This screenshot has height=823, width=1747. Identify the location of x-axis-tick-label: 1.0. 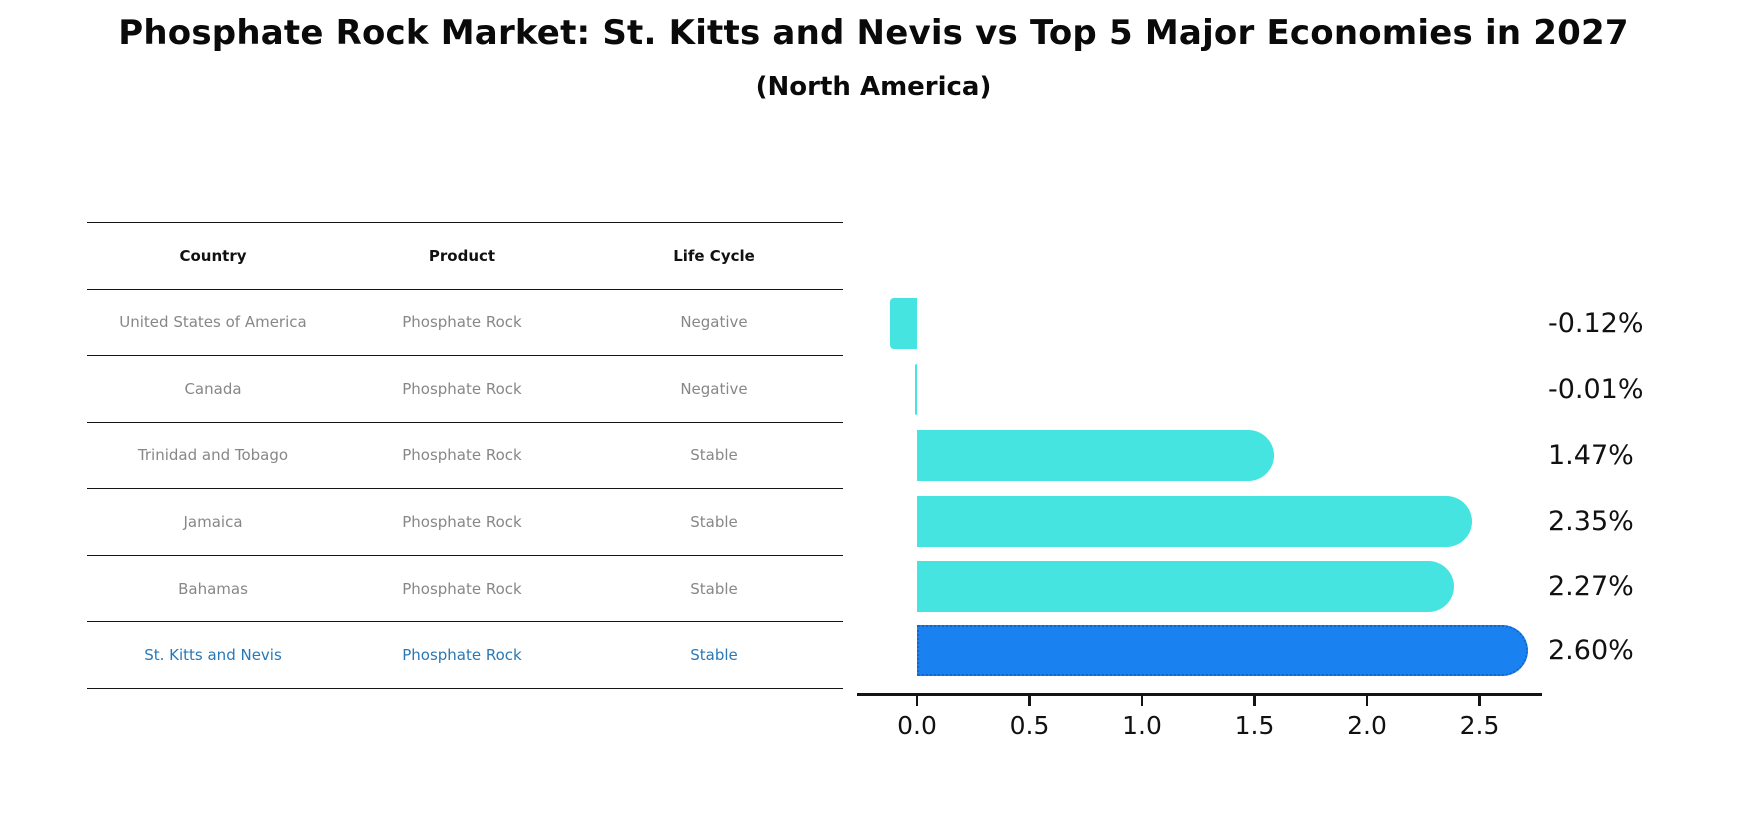
(1142, 725).